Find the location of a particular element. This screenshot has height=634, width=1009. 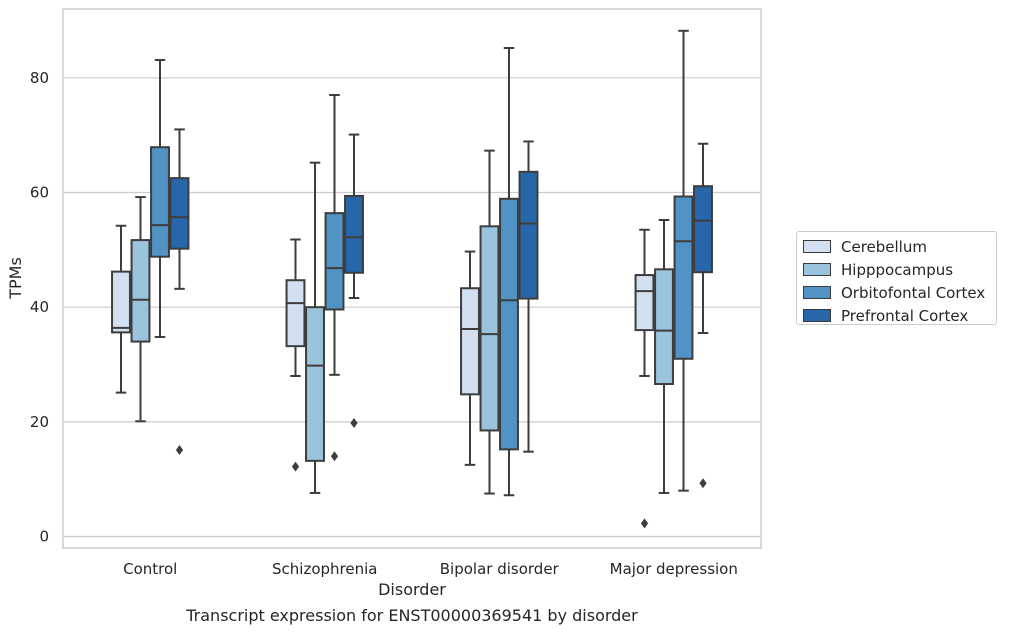

x-tick-label: Major depression is located at coordinates (674, 569).